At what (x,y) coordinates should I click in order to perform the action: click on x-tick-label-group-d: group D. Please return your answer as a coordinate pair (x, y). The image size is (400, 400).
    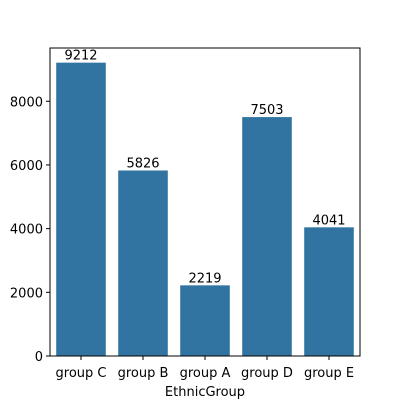
    Looking at the image, I should click on (267, 373).